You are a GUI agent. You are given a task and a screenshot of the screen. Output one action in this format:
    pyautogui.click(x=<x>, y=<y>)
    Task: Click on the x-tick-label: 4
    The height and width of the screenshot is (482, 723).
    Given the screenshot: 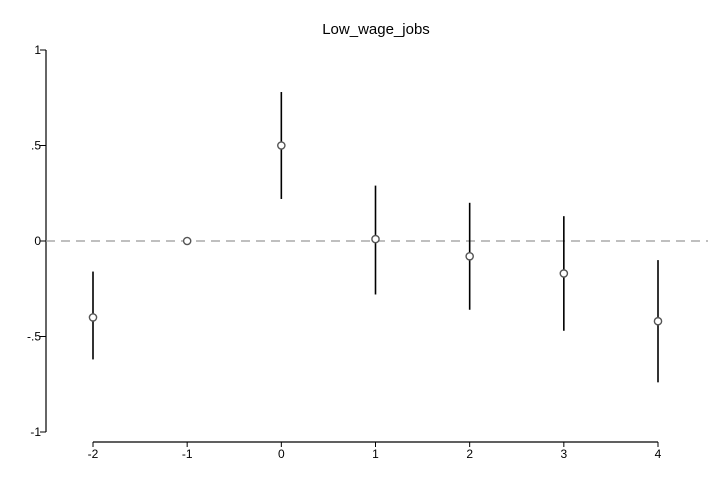 What is the action you would take?
    pyautogui.click(x=658, y=454)
    